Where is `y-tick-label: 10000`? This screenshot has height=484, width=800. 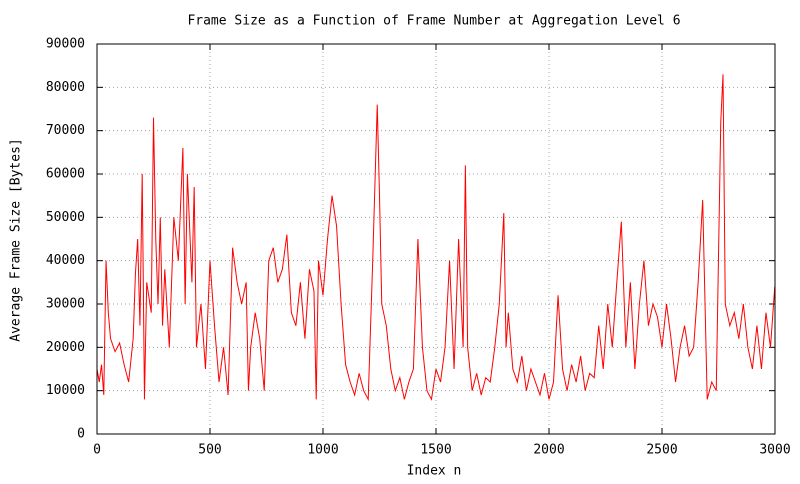
y-tick-label: 10000 is located at coordinates (65, 390).